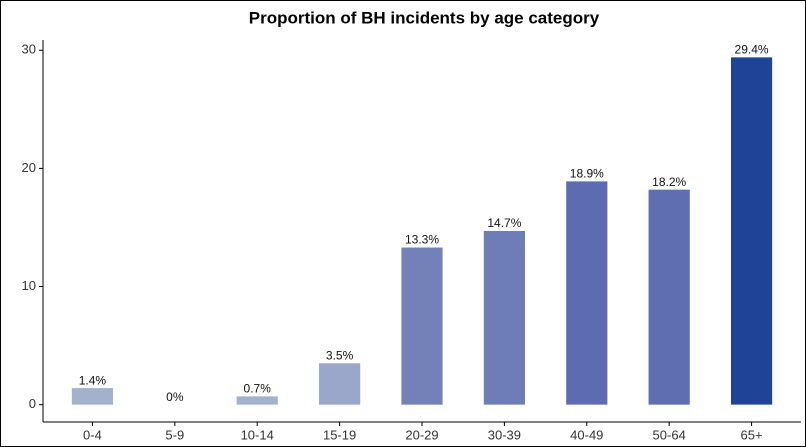 The image size is (806, 447). I want to click on value-label: 13.3%, so click(422, 240).